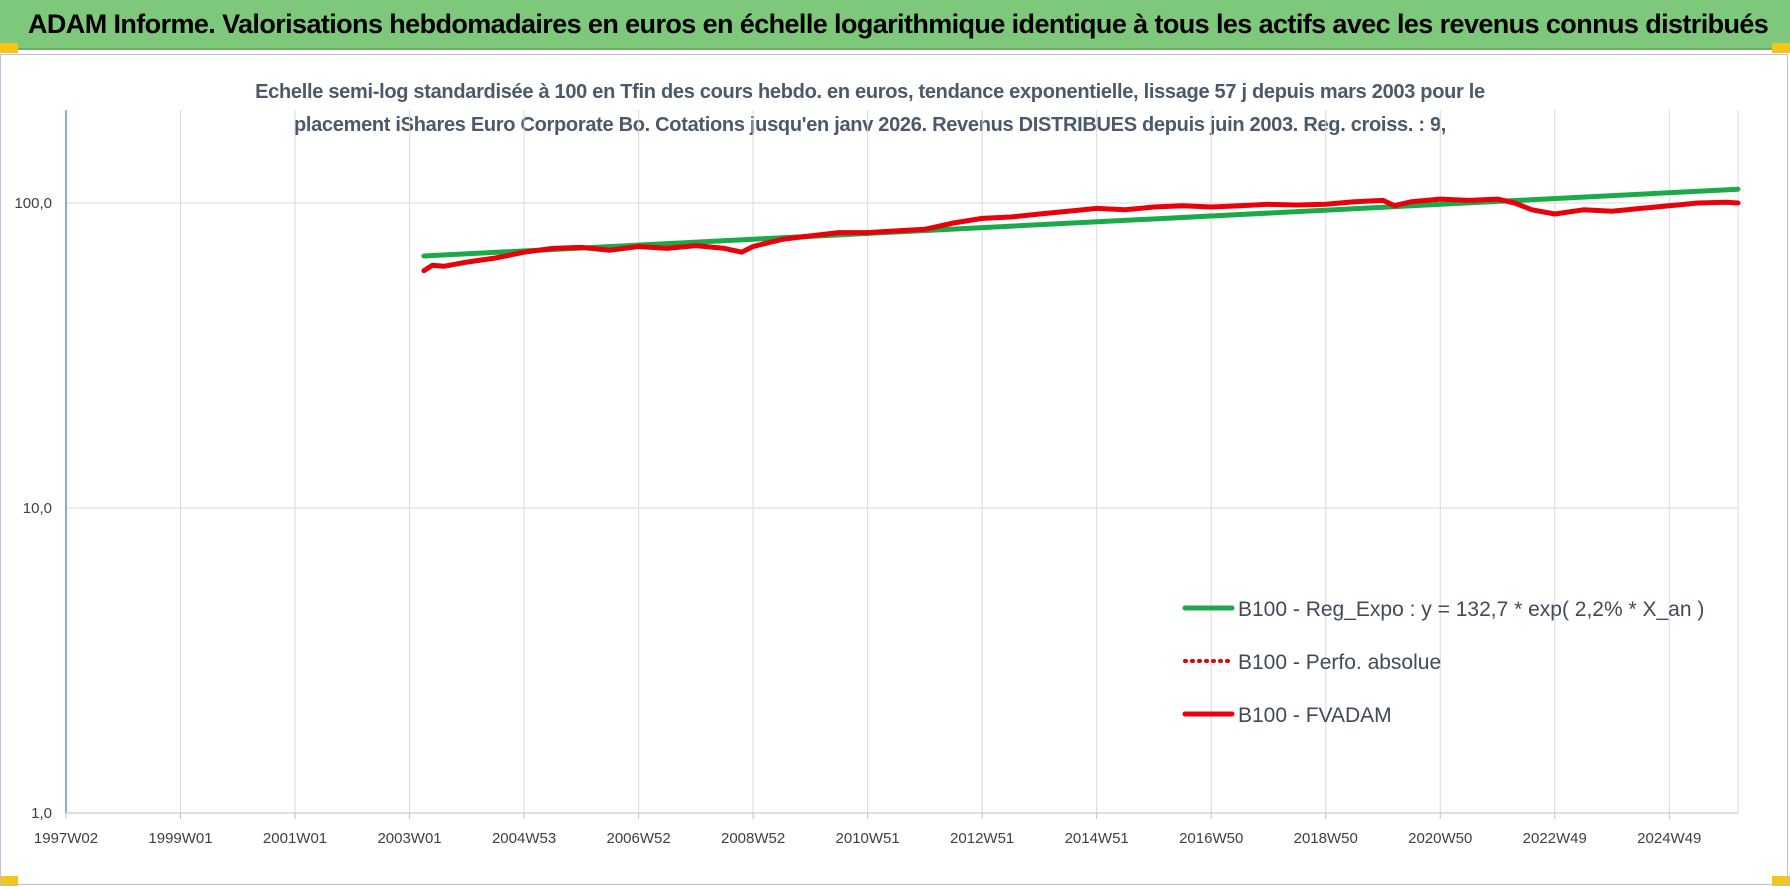  What do you see at coordinates (9, 48) in the screenshot?
I see `corner-marker-top-left` at bounding box center [9, 48].